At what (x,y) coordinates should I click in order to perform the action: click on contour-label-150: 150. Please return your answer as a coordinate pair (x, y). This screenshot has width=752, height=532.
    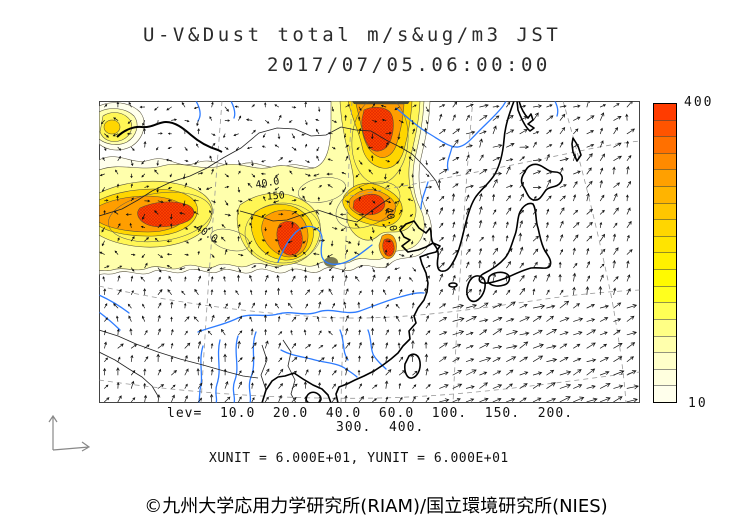
    Looking at the image, I should click on (275, 196).